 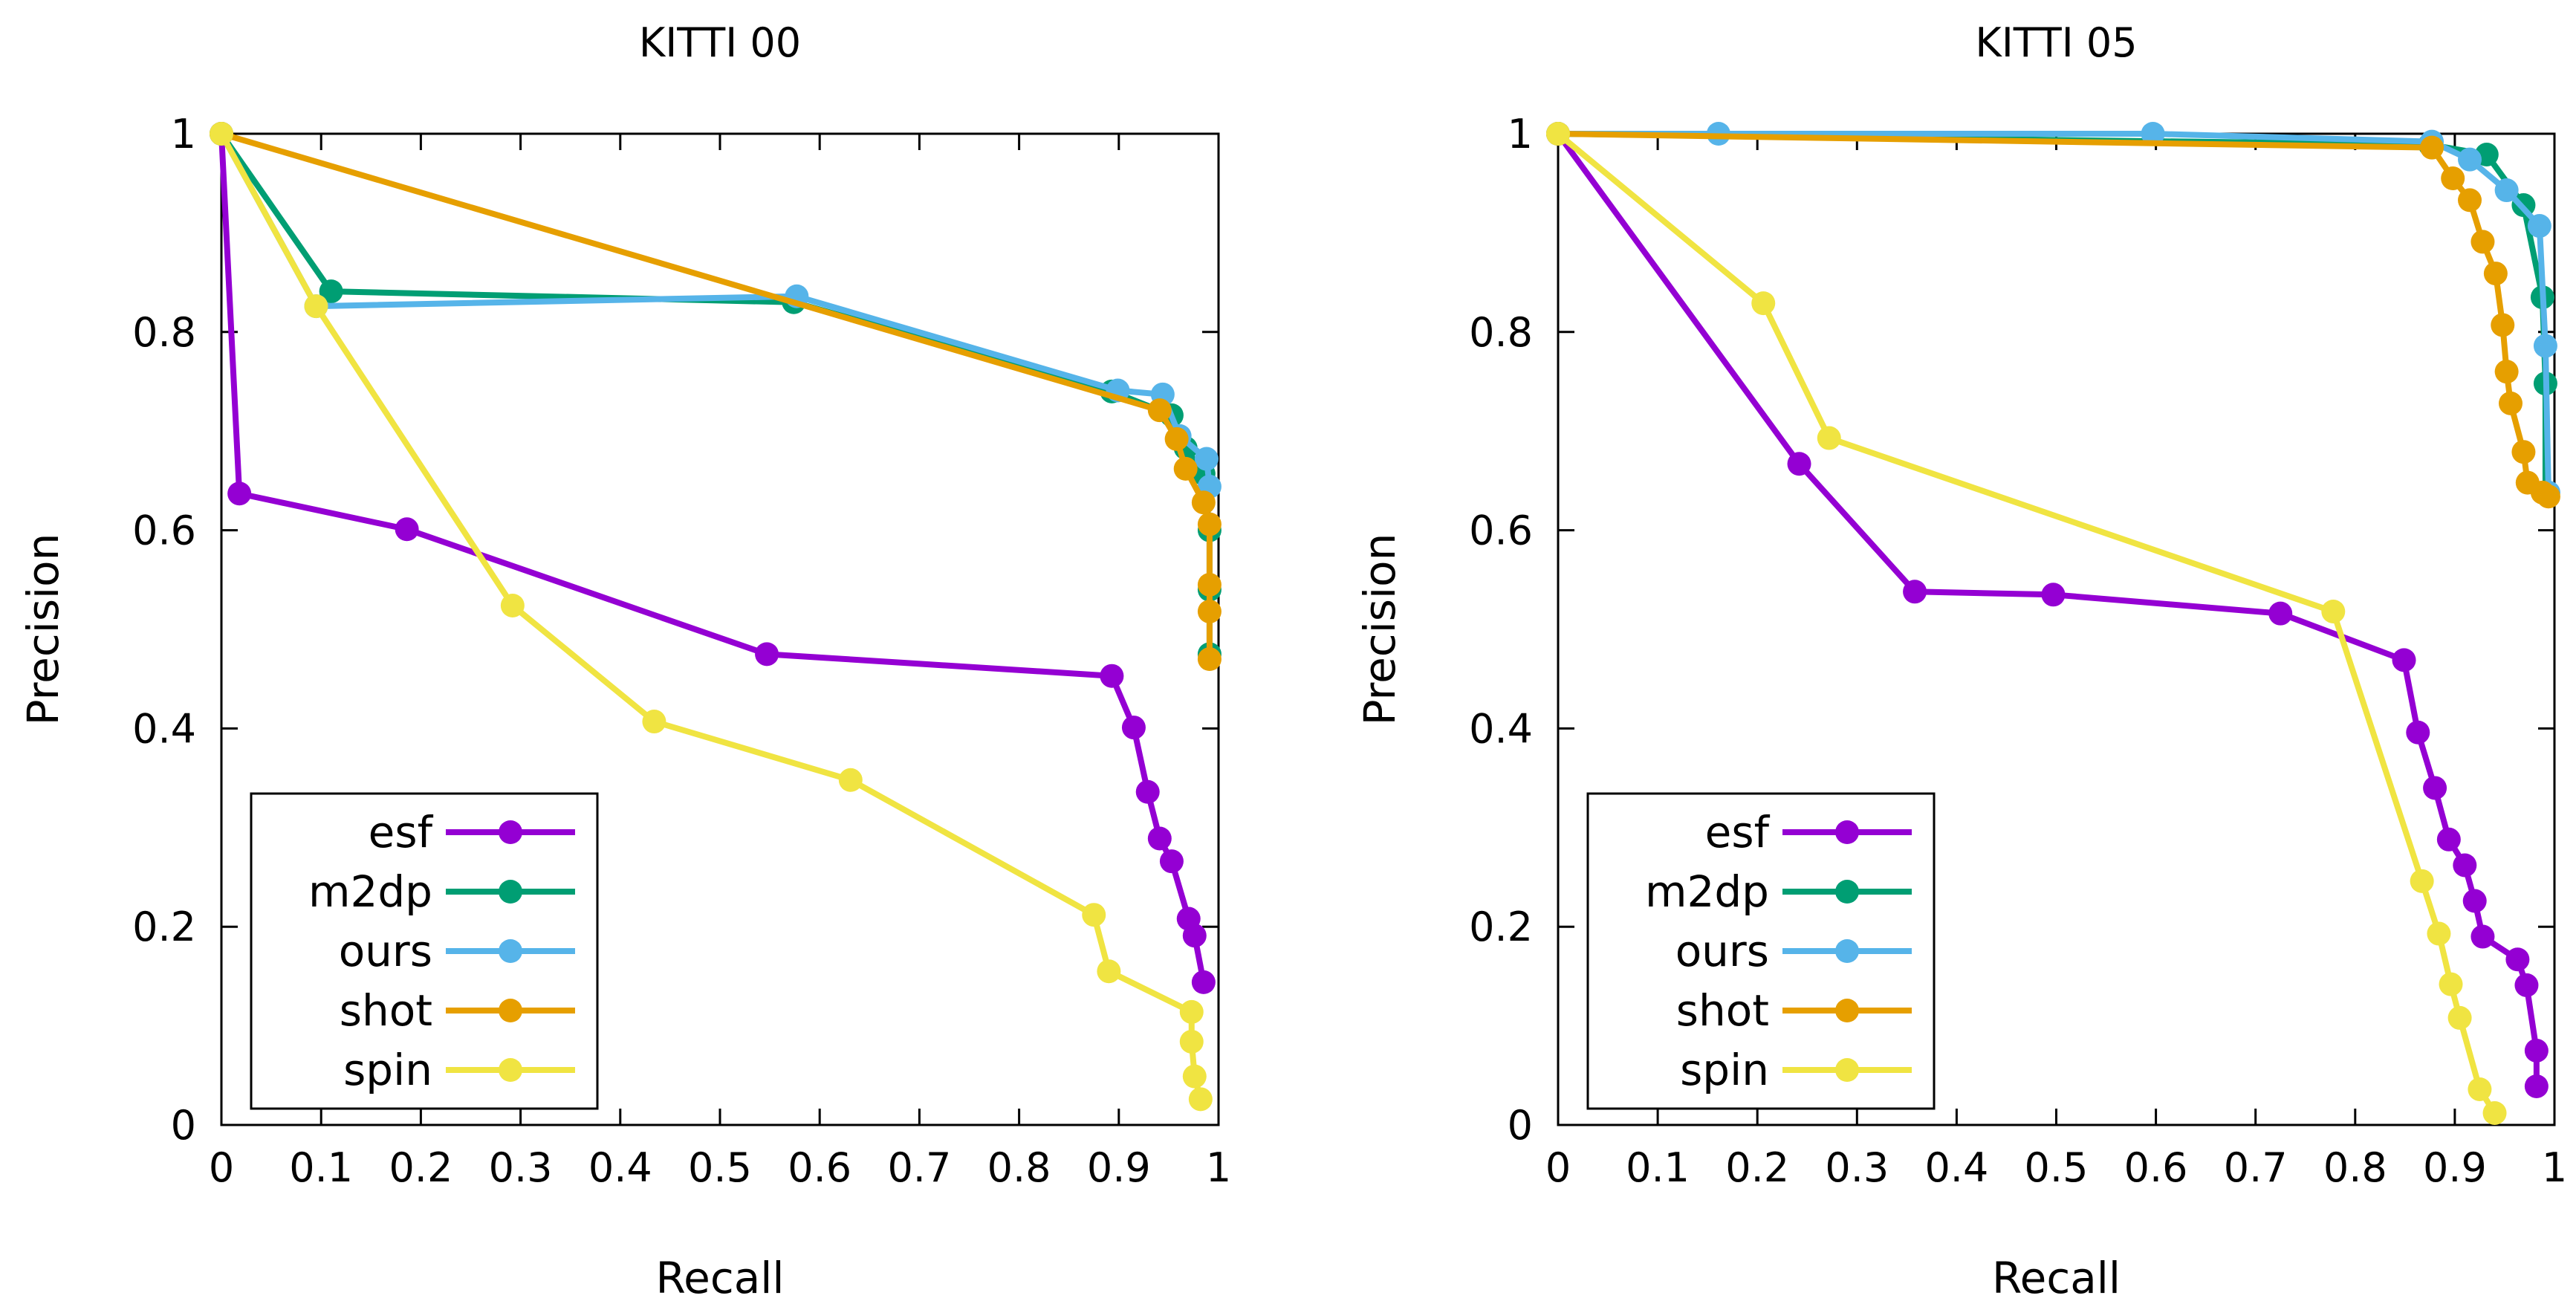 What do you see at coordinates (1501, 530) in the screenshot?
I see `y-tick-label: 0.6` at bounding box center [1501, 530].